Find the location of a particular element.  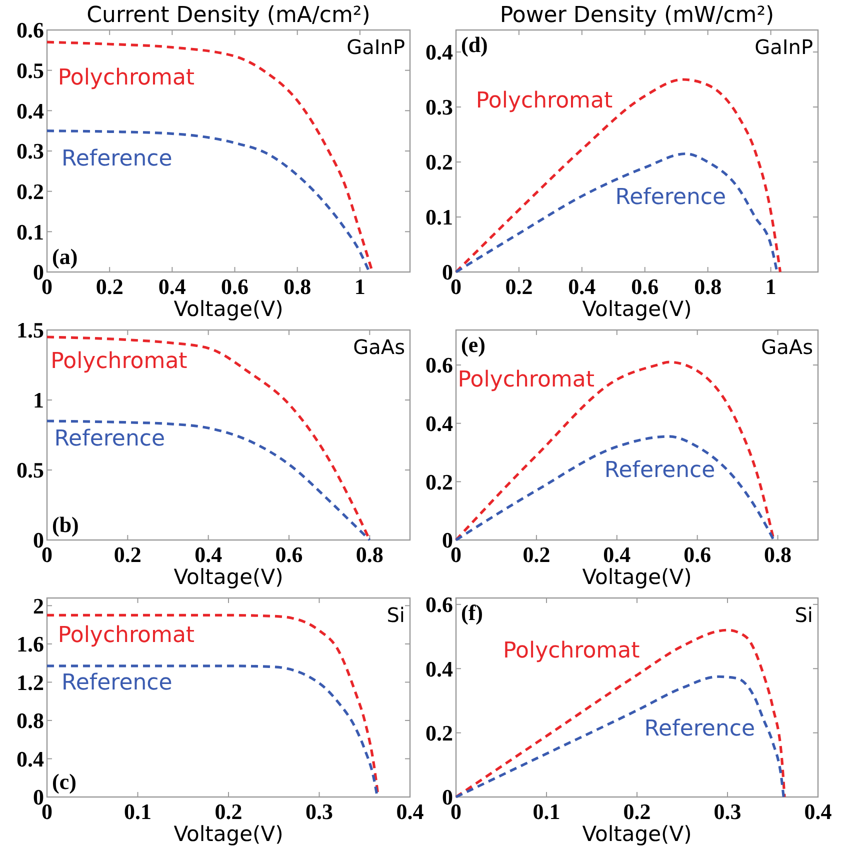

annotation: (b) is located at coordinates (65, 524).